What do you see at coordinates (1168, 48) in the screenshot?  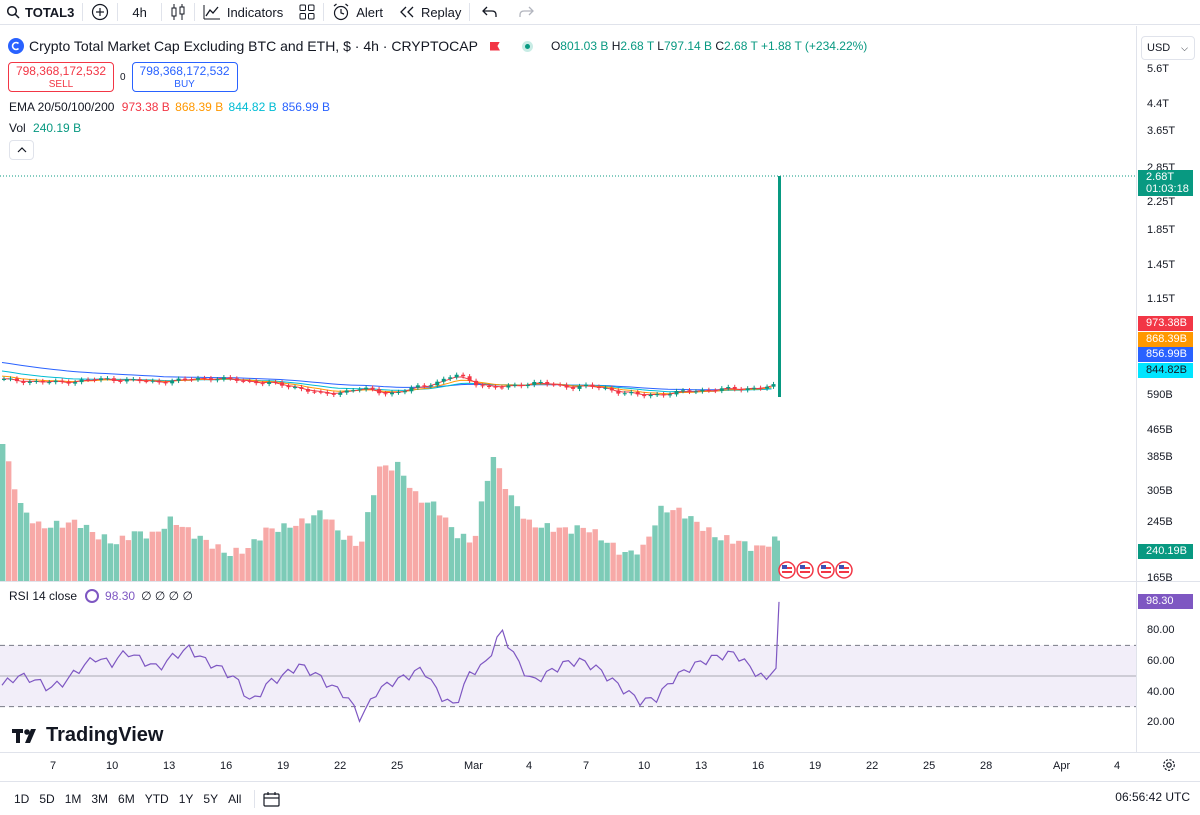 I see `currency-selector: USD ⌵` at bounding box center [1168, 48].